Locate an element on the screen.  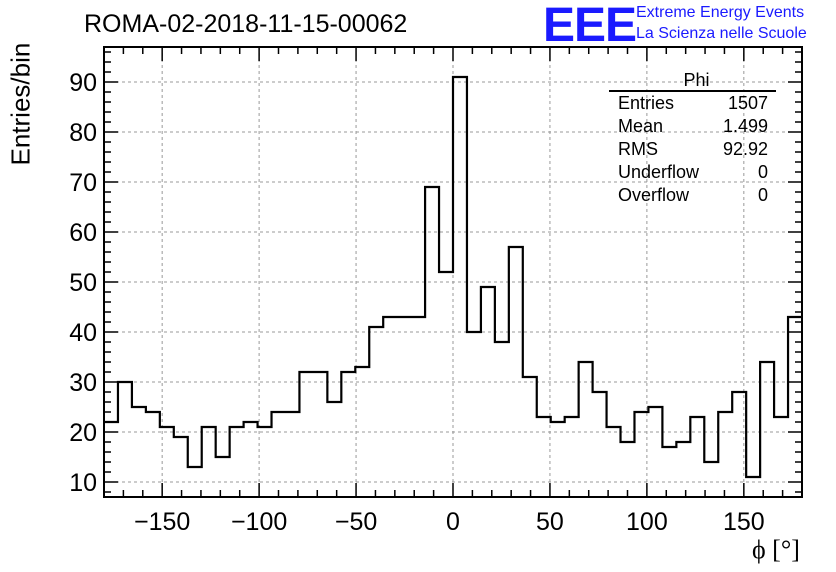
x-axis-label: ϕ [°] is located at coordinates (776, 549).